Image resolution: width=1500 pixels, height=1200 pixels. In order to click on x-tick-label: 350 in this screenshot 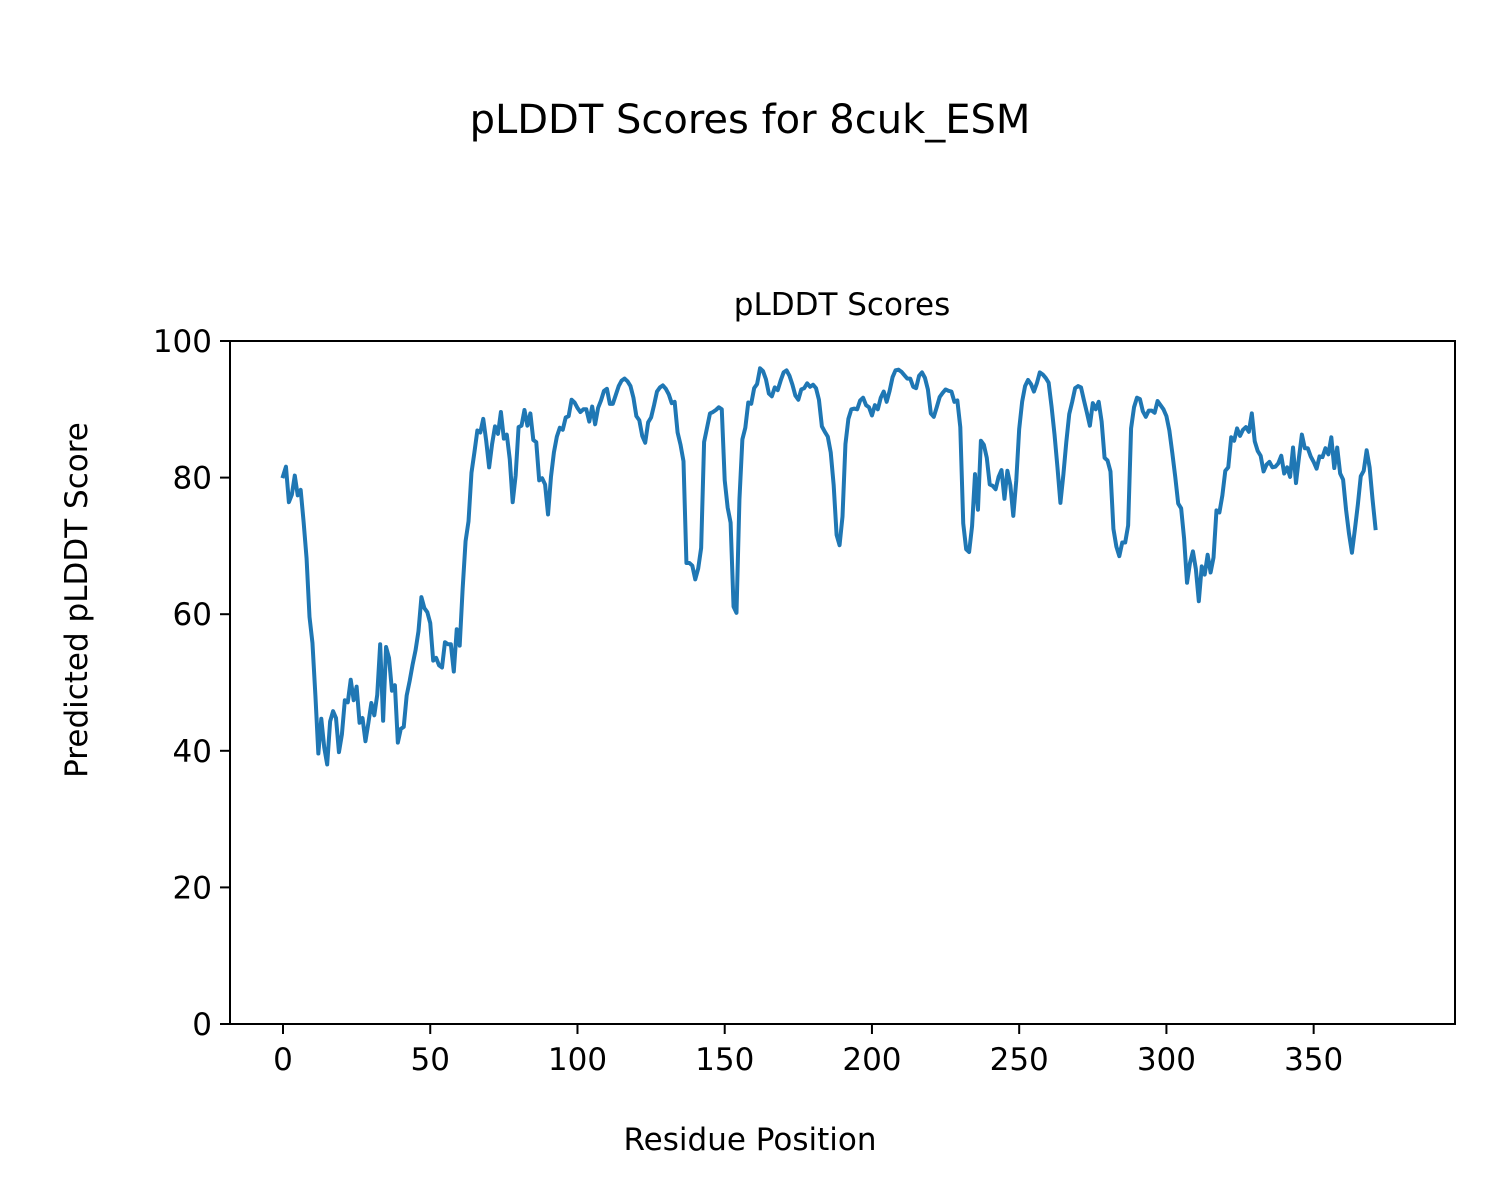, I will do `click(1313, 1060)`.